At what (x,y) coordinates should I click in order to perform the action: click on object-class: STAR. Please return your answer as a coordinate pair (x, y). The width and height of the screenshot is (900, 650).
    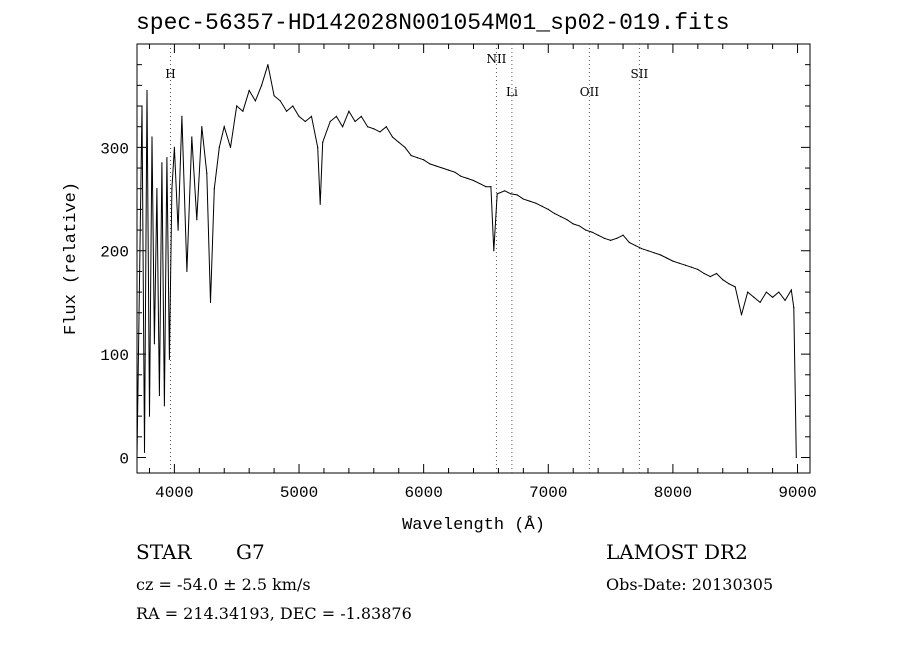
    Looking at the image, I should click on (164, 552).